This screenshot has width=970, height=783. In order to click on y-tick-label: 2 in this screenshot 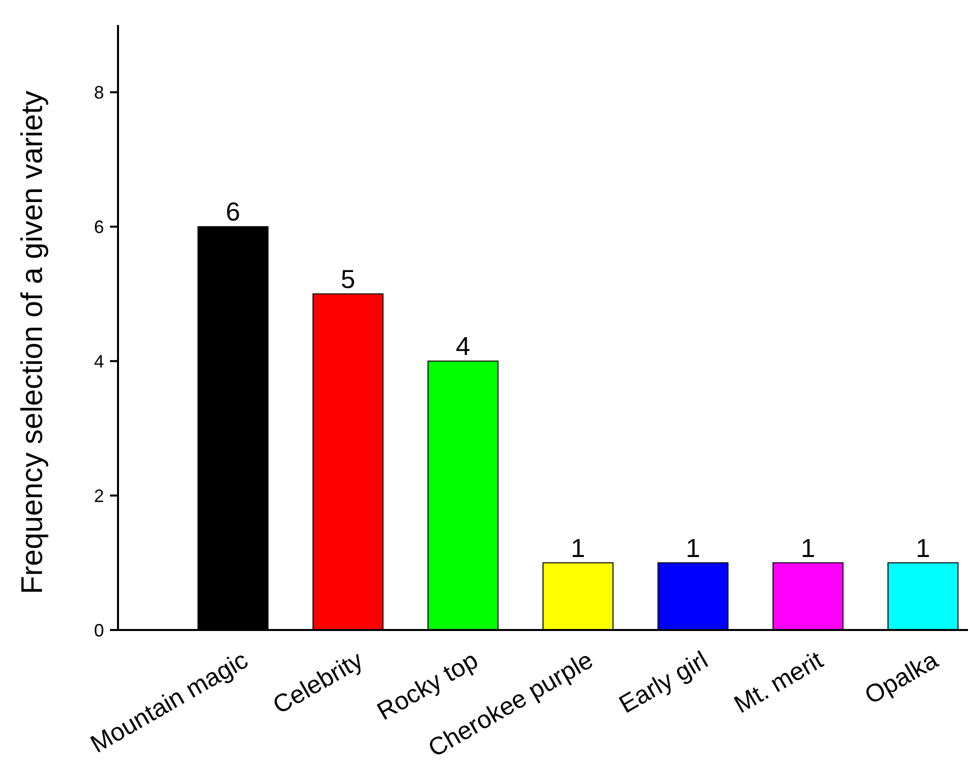, I will do `click(99, 496)`.